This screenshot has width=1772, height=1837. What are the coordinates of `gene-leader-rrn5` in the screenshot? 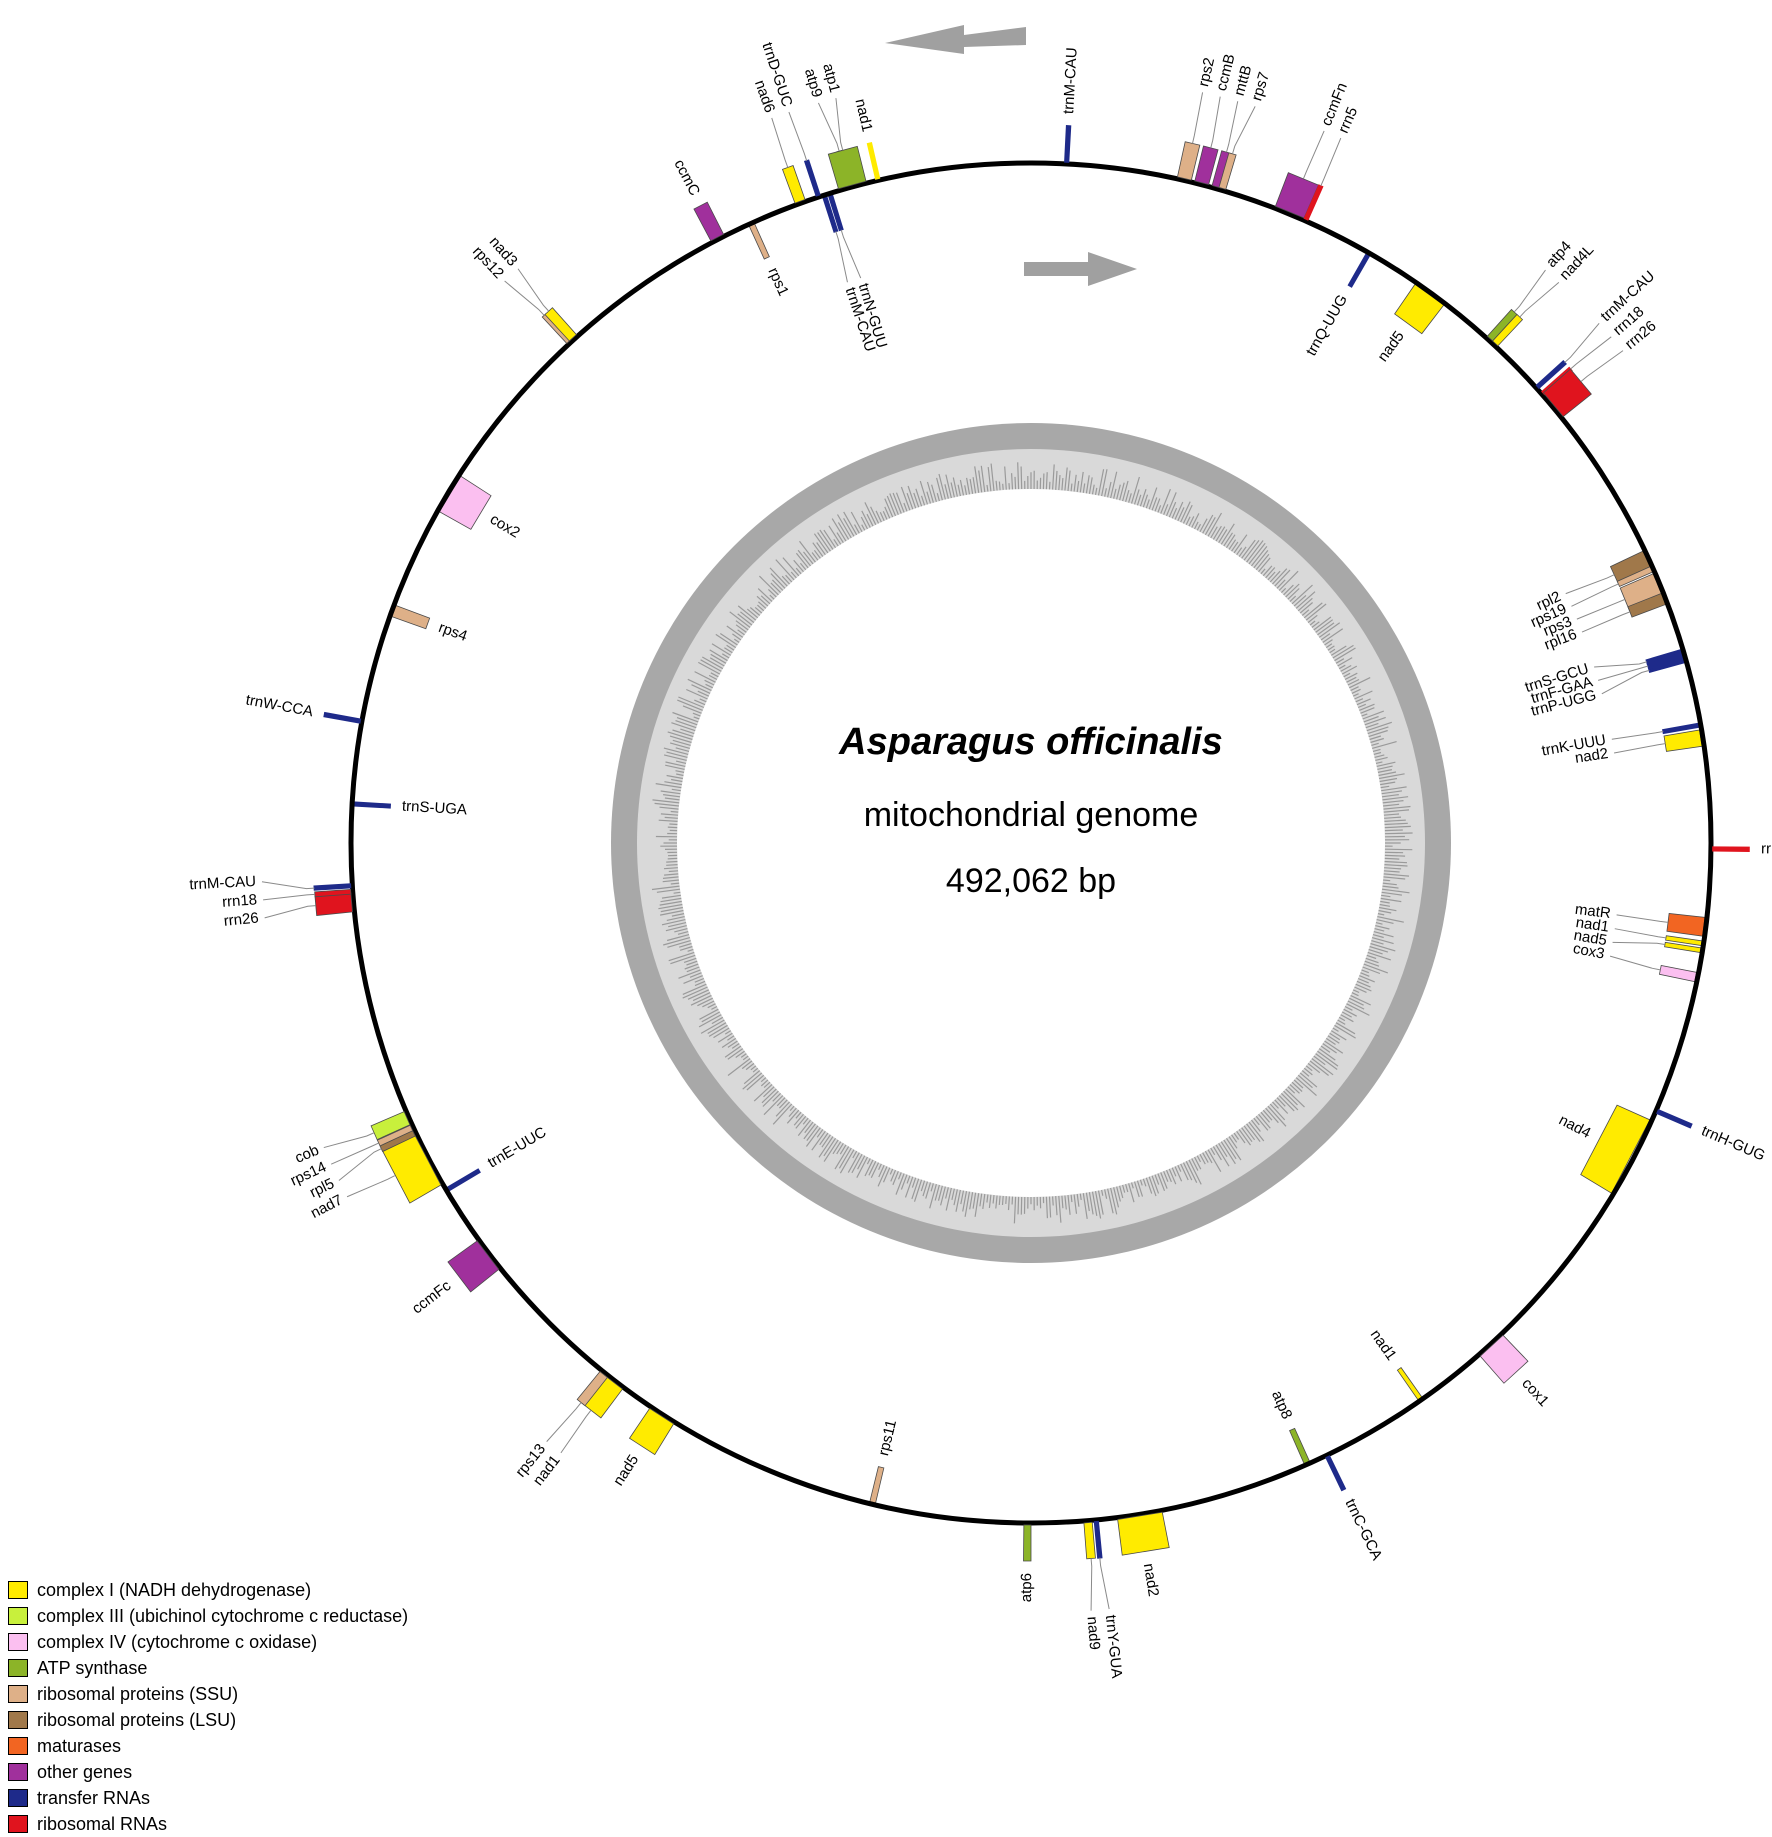 It's located at (1331, 162).